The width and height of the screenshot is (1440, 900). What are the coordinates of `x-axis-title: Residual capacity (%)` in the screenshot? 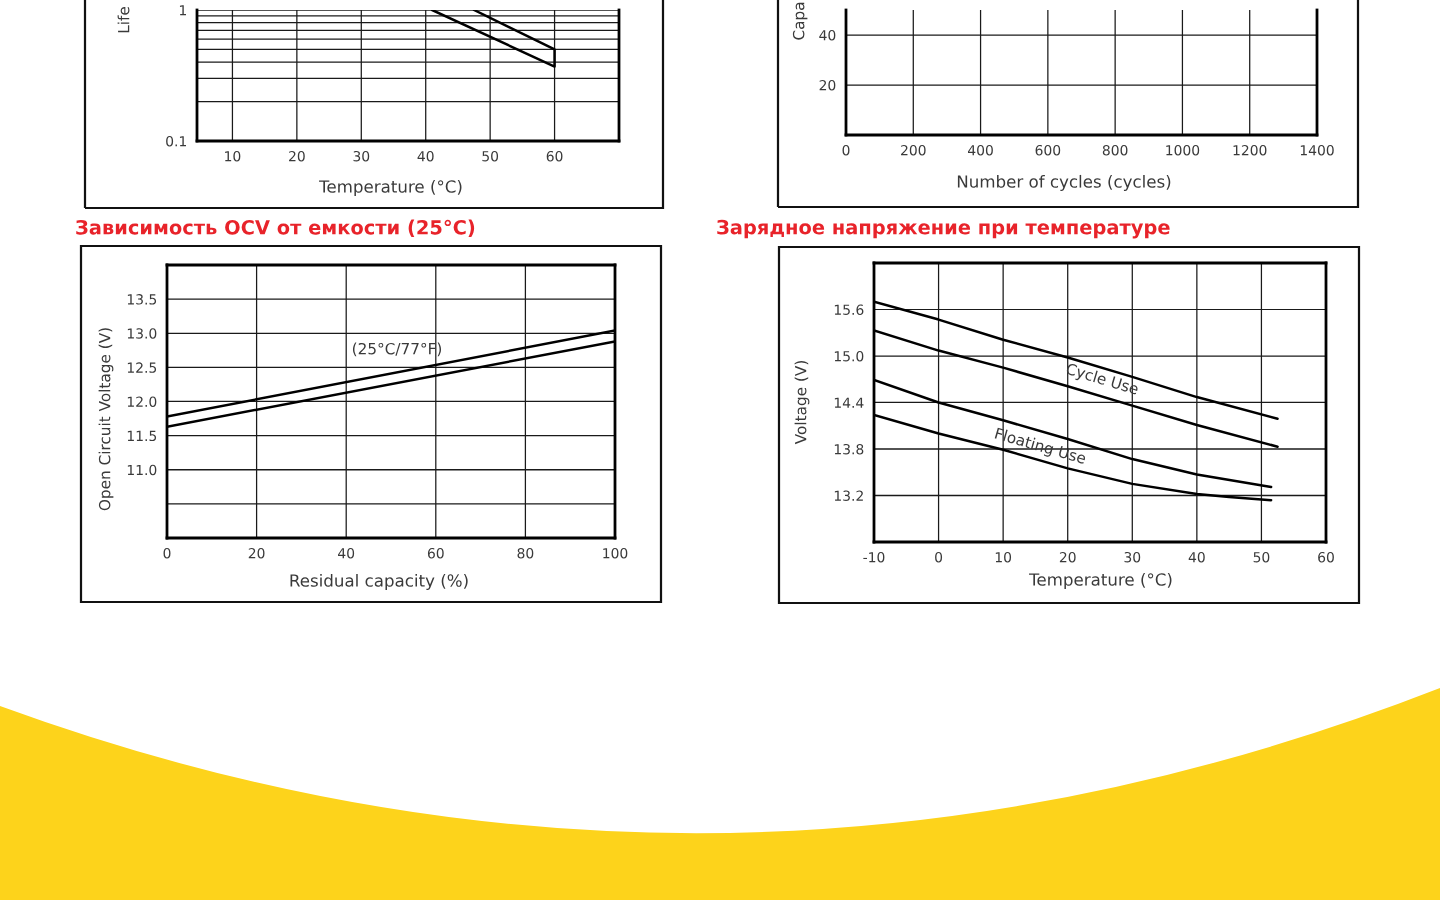 It's located at (379, 582).